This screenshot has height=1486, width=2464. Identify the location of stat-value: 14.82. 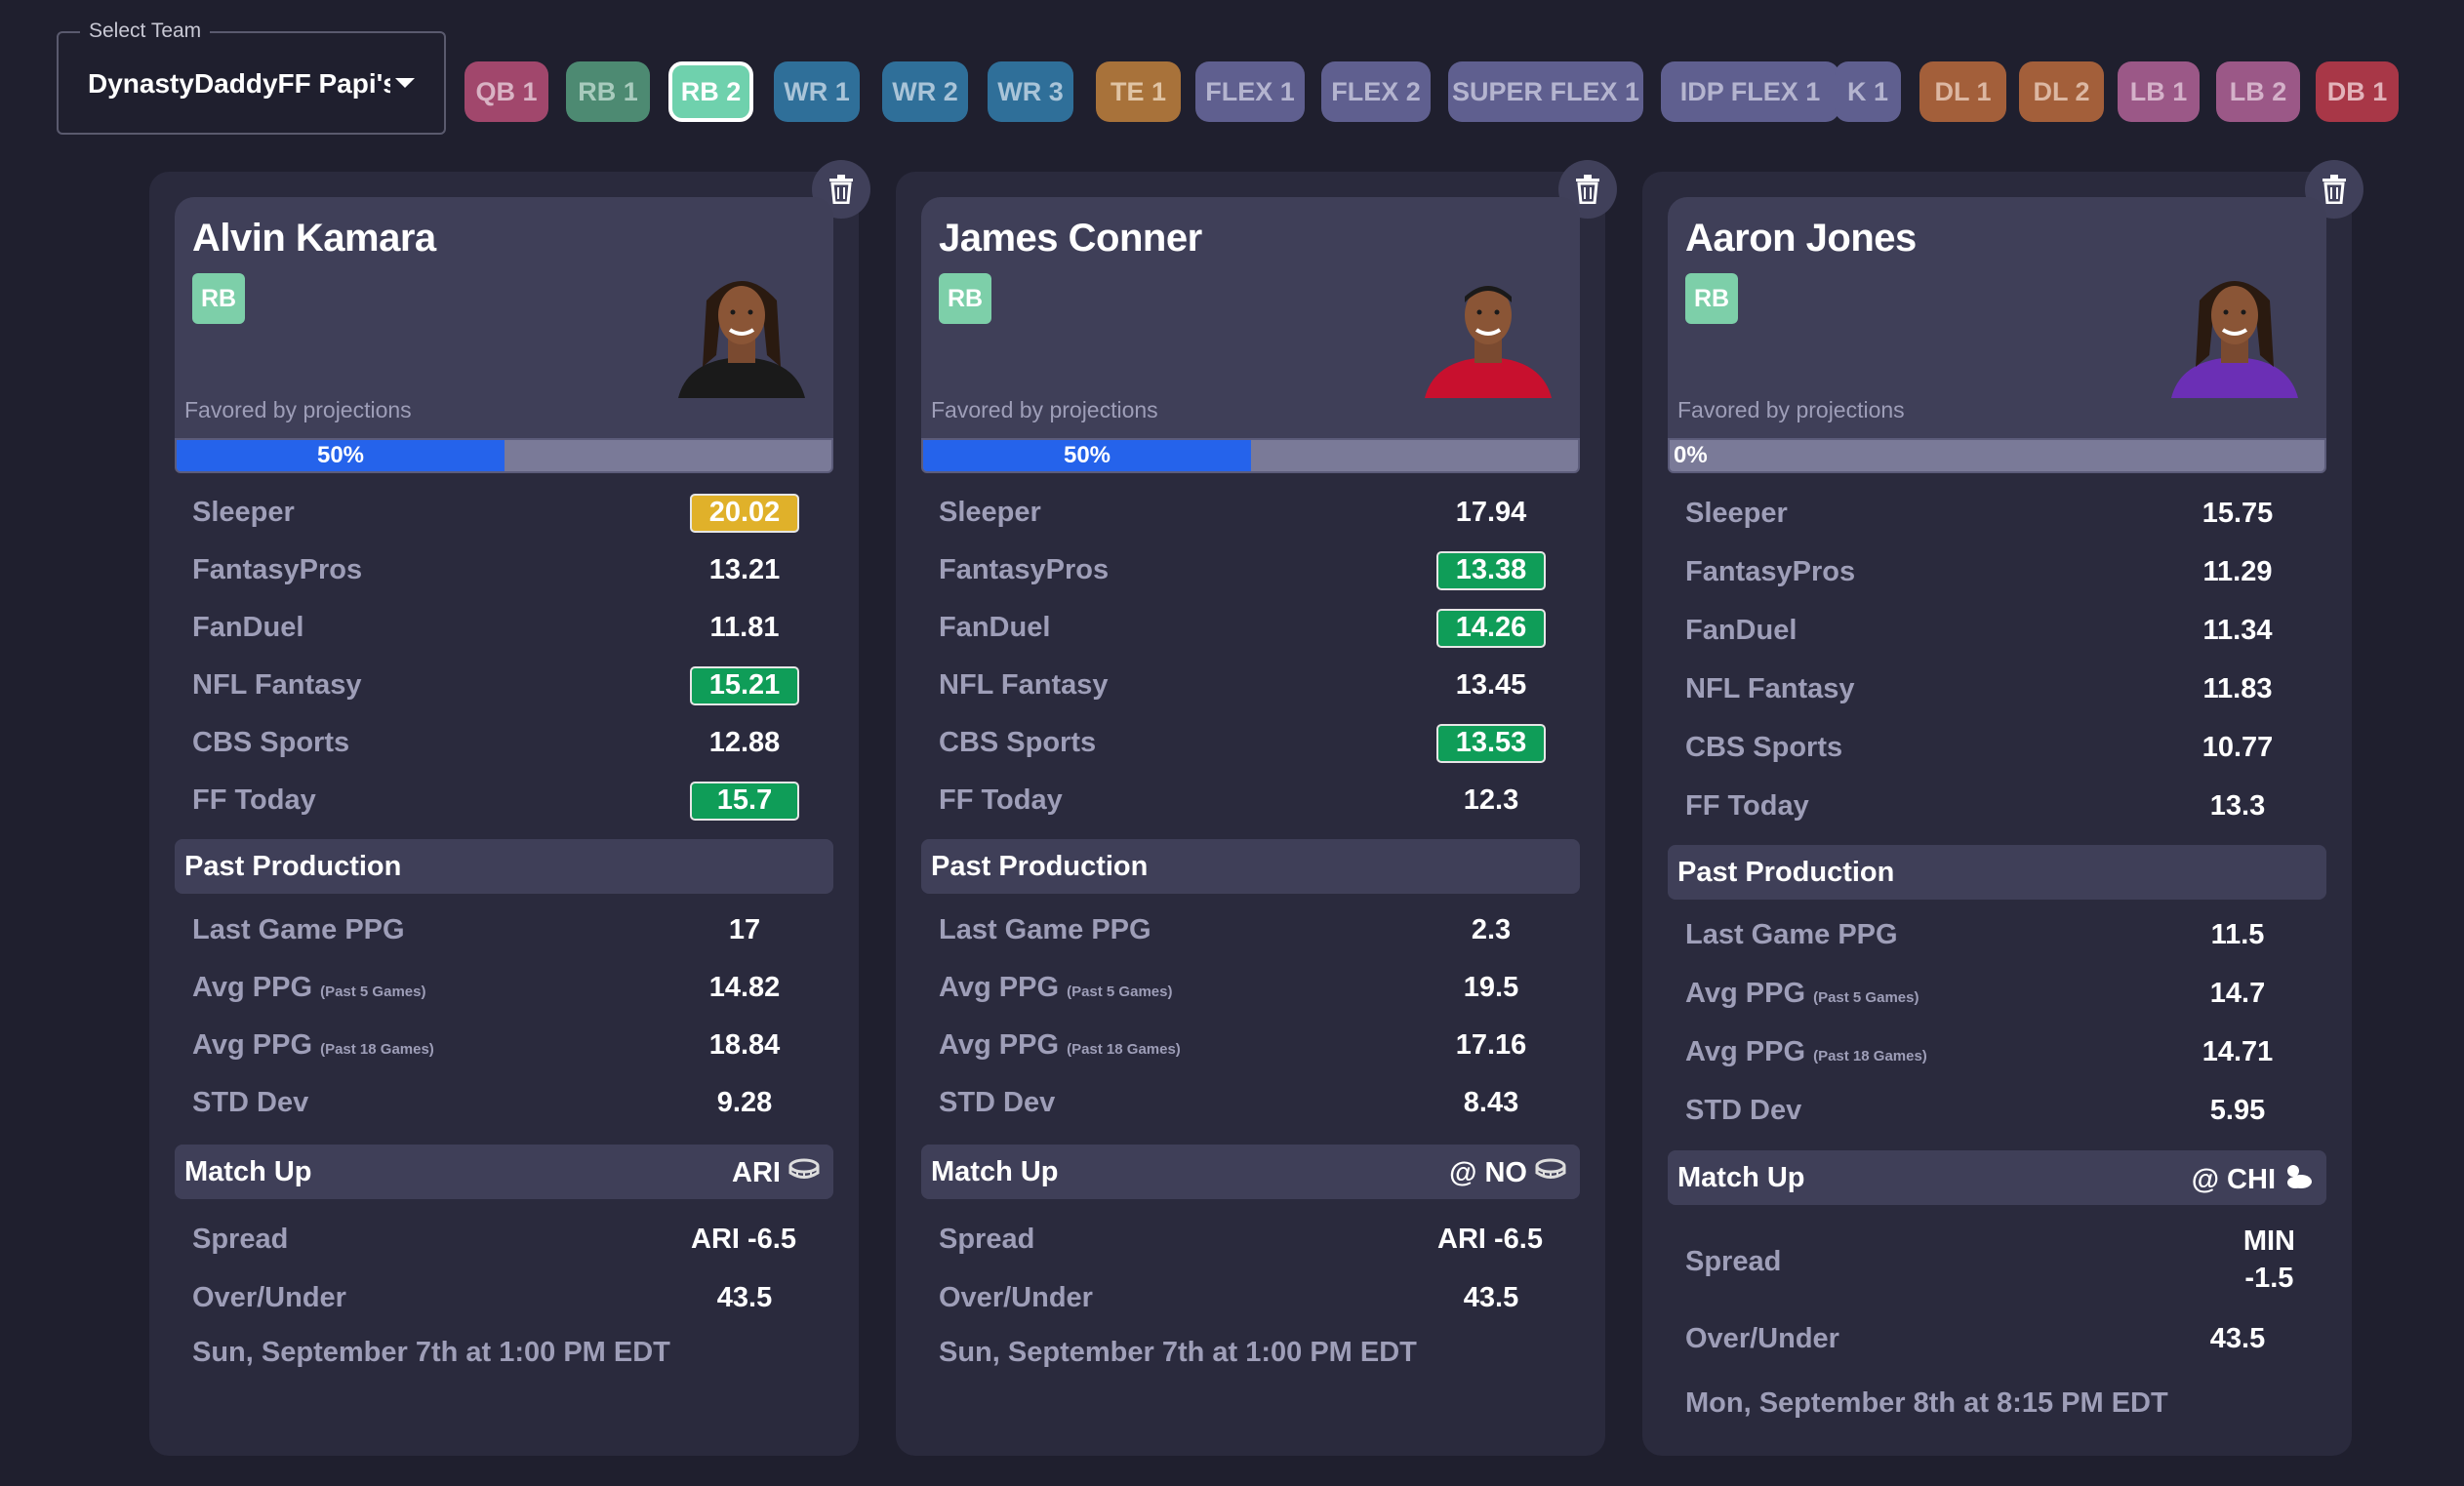
(744, 987).